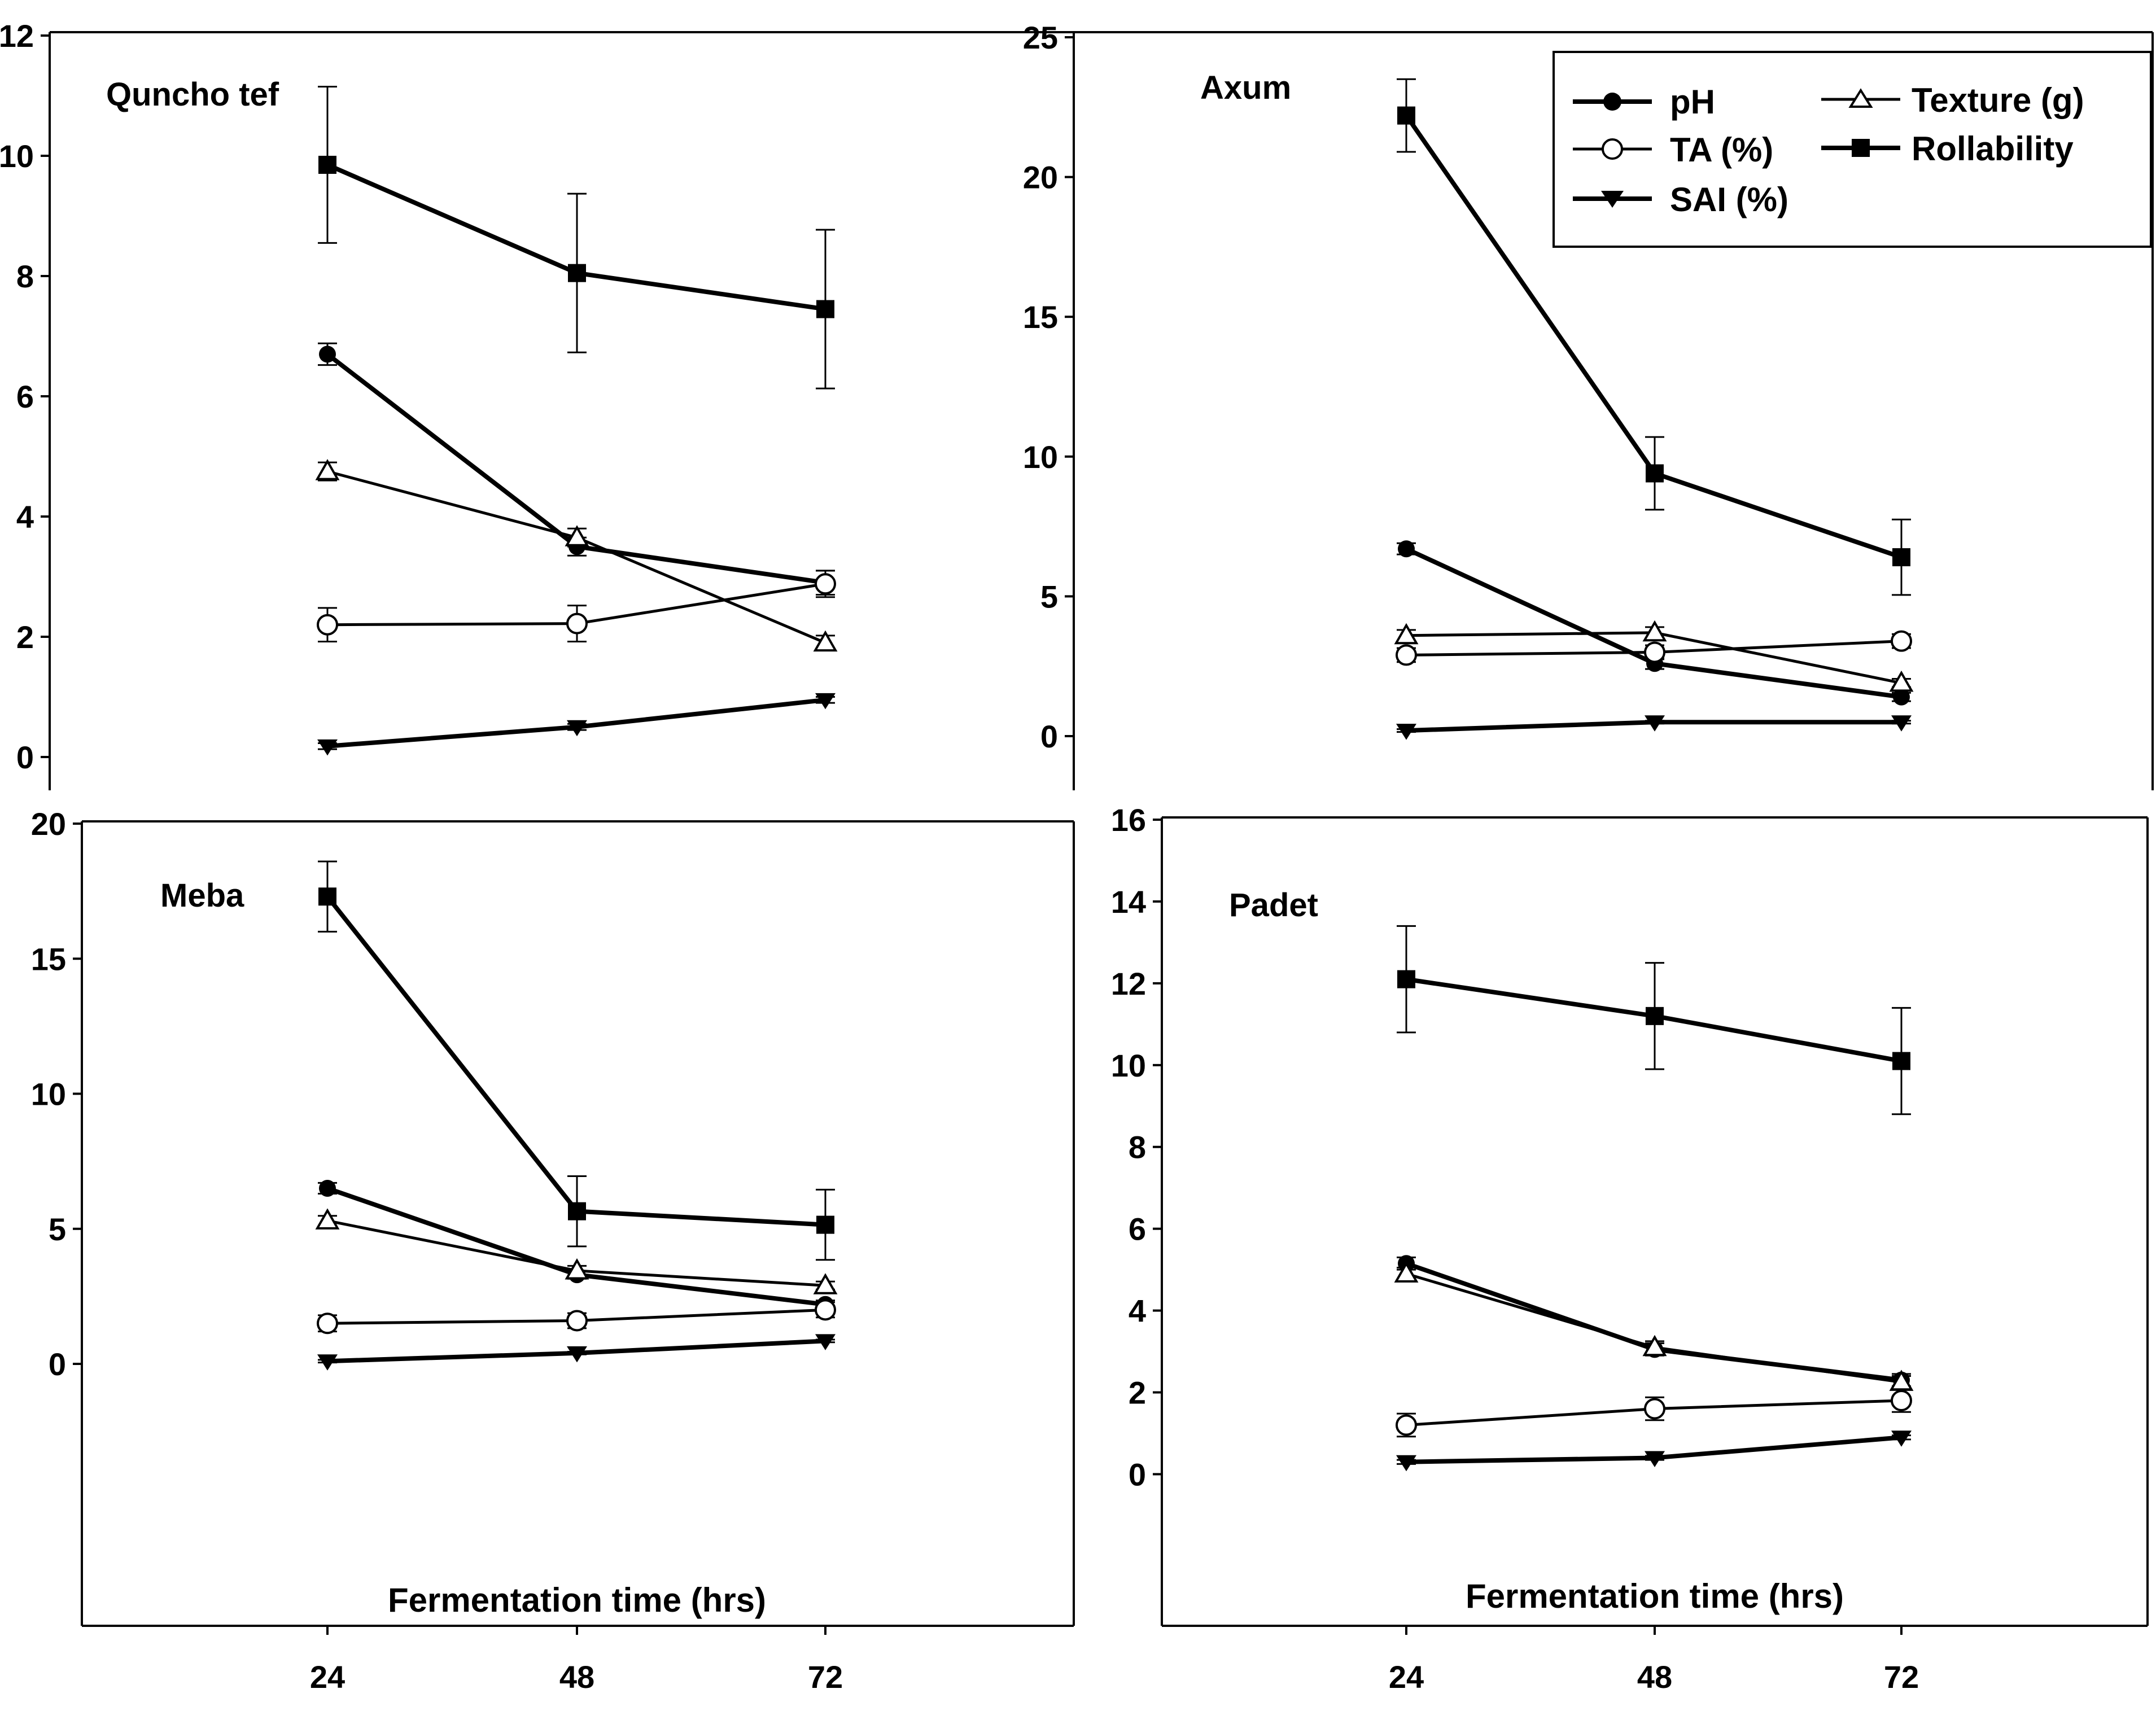 This screenshot has width=2156, height=1715. I want to click on panel-title-axum: Axum, so click(1245, 88).